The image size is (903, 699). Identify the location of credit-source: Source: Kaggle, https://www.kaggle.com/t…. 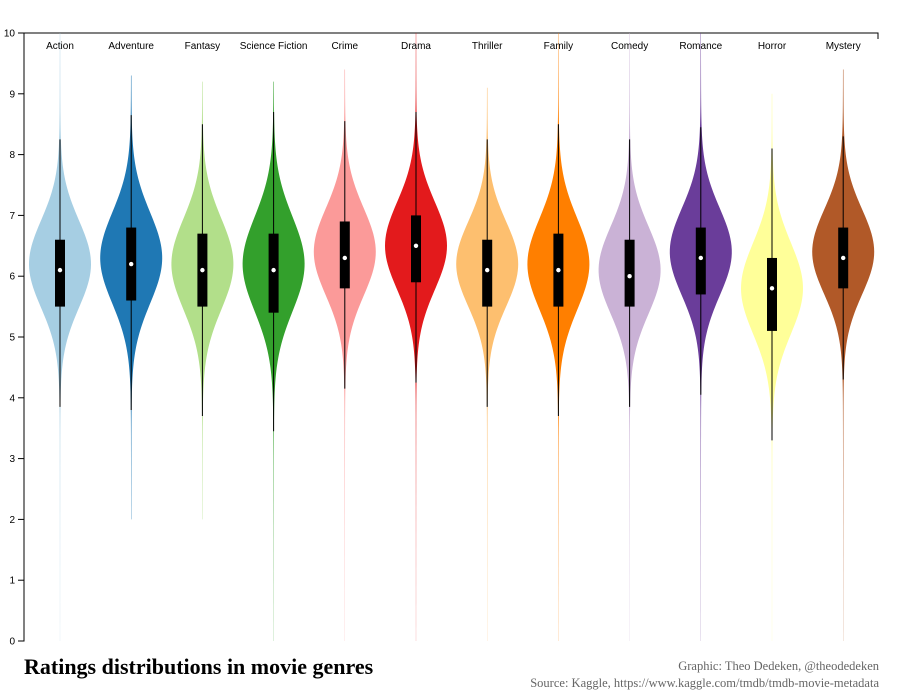
(704, 683).